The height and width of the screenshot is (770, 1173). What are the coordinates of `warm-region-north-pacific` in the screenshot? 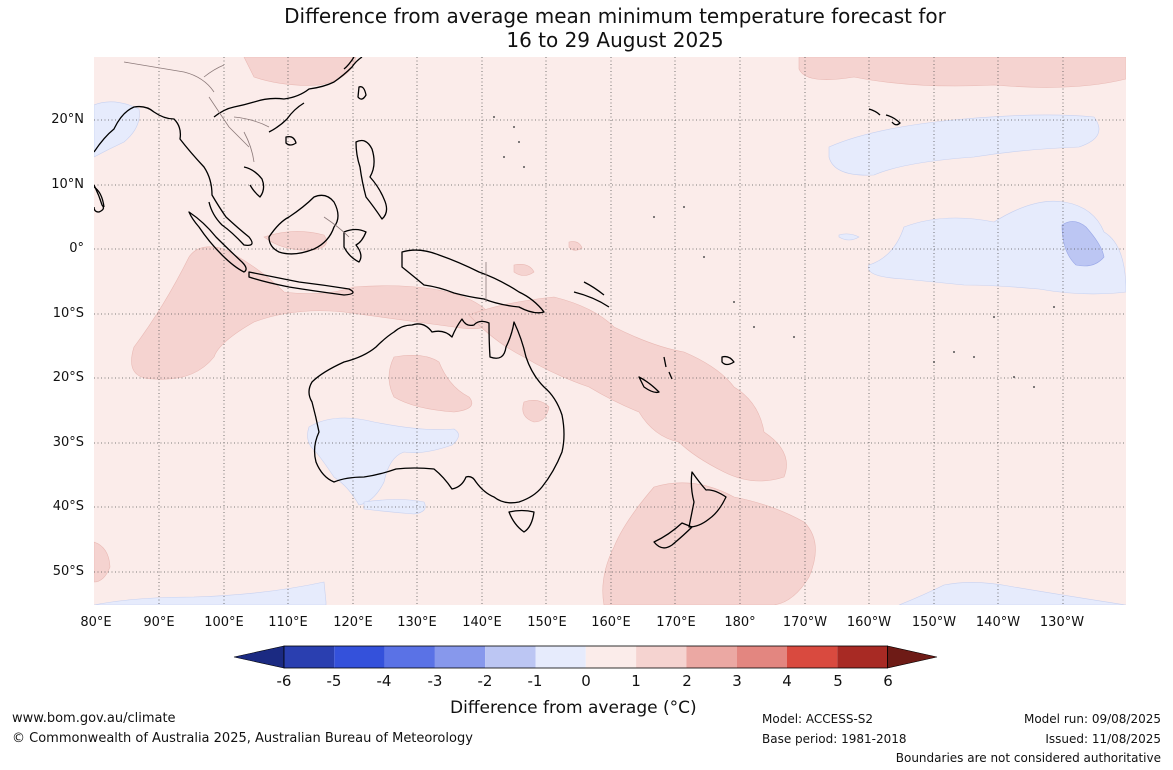 It's located at (962, 72).